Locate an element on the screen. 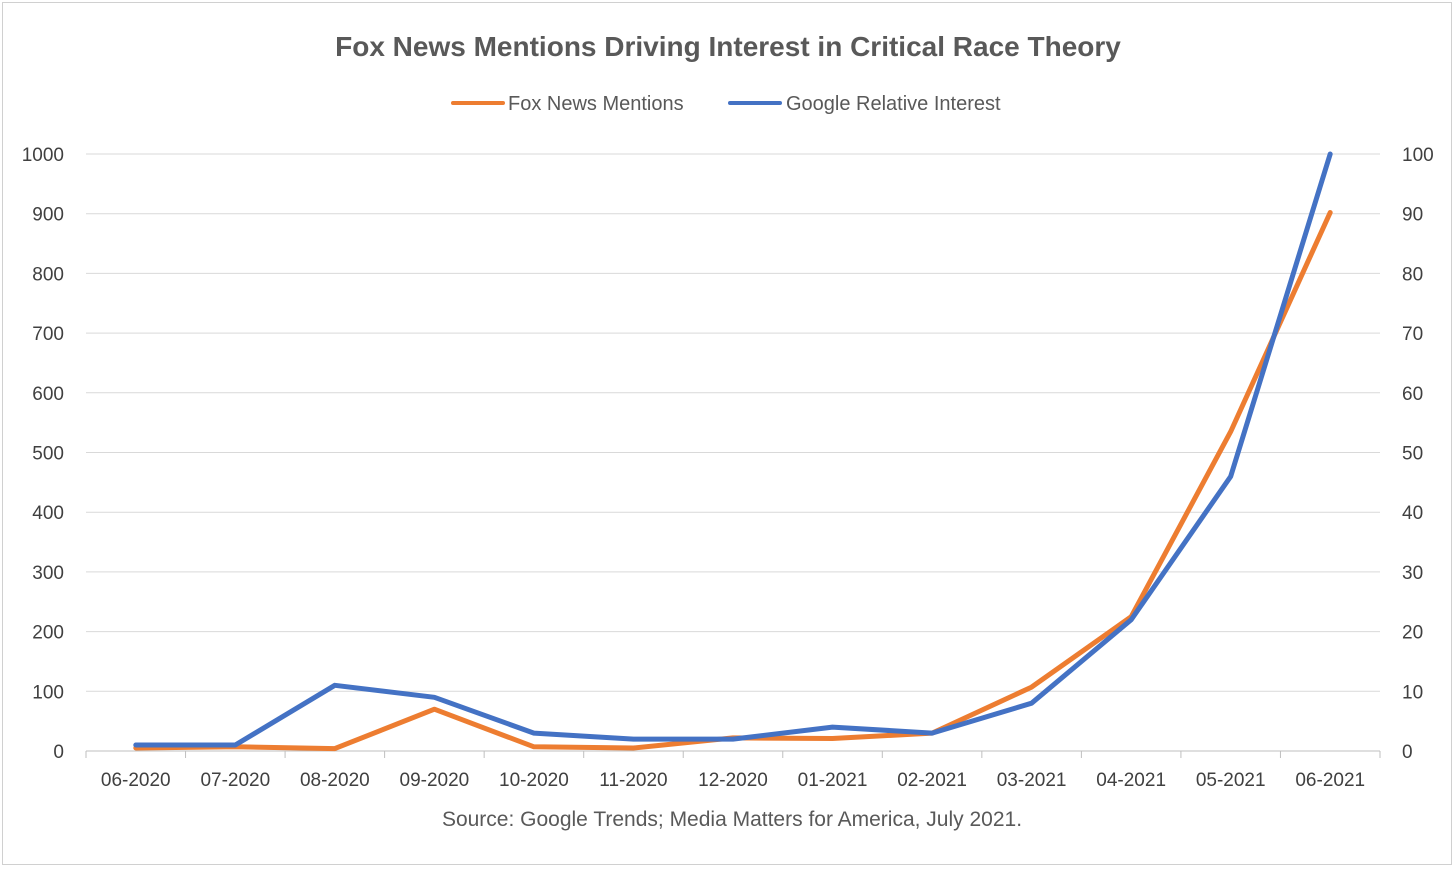 The image size is (1456, 869). x-tick-label: 07-2020 is located at coordinates (235, 780).